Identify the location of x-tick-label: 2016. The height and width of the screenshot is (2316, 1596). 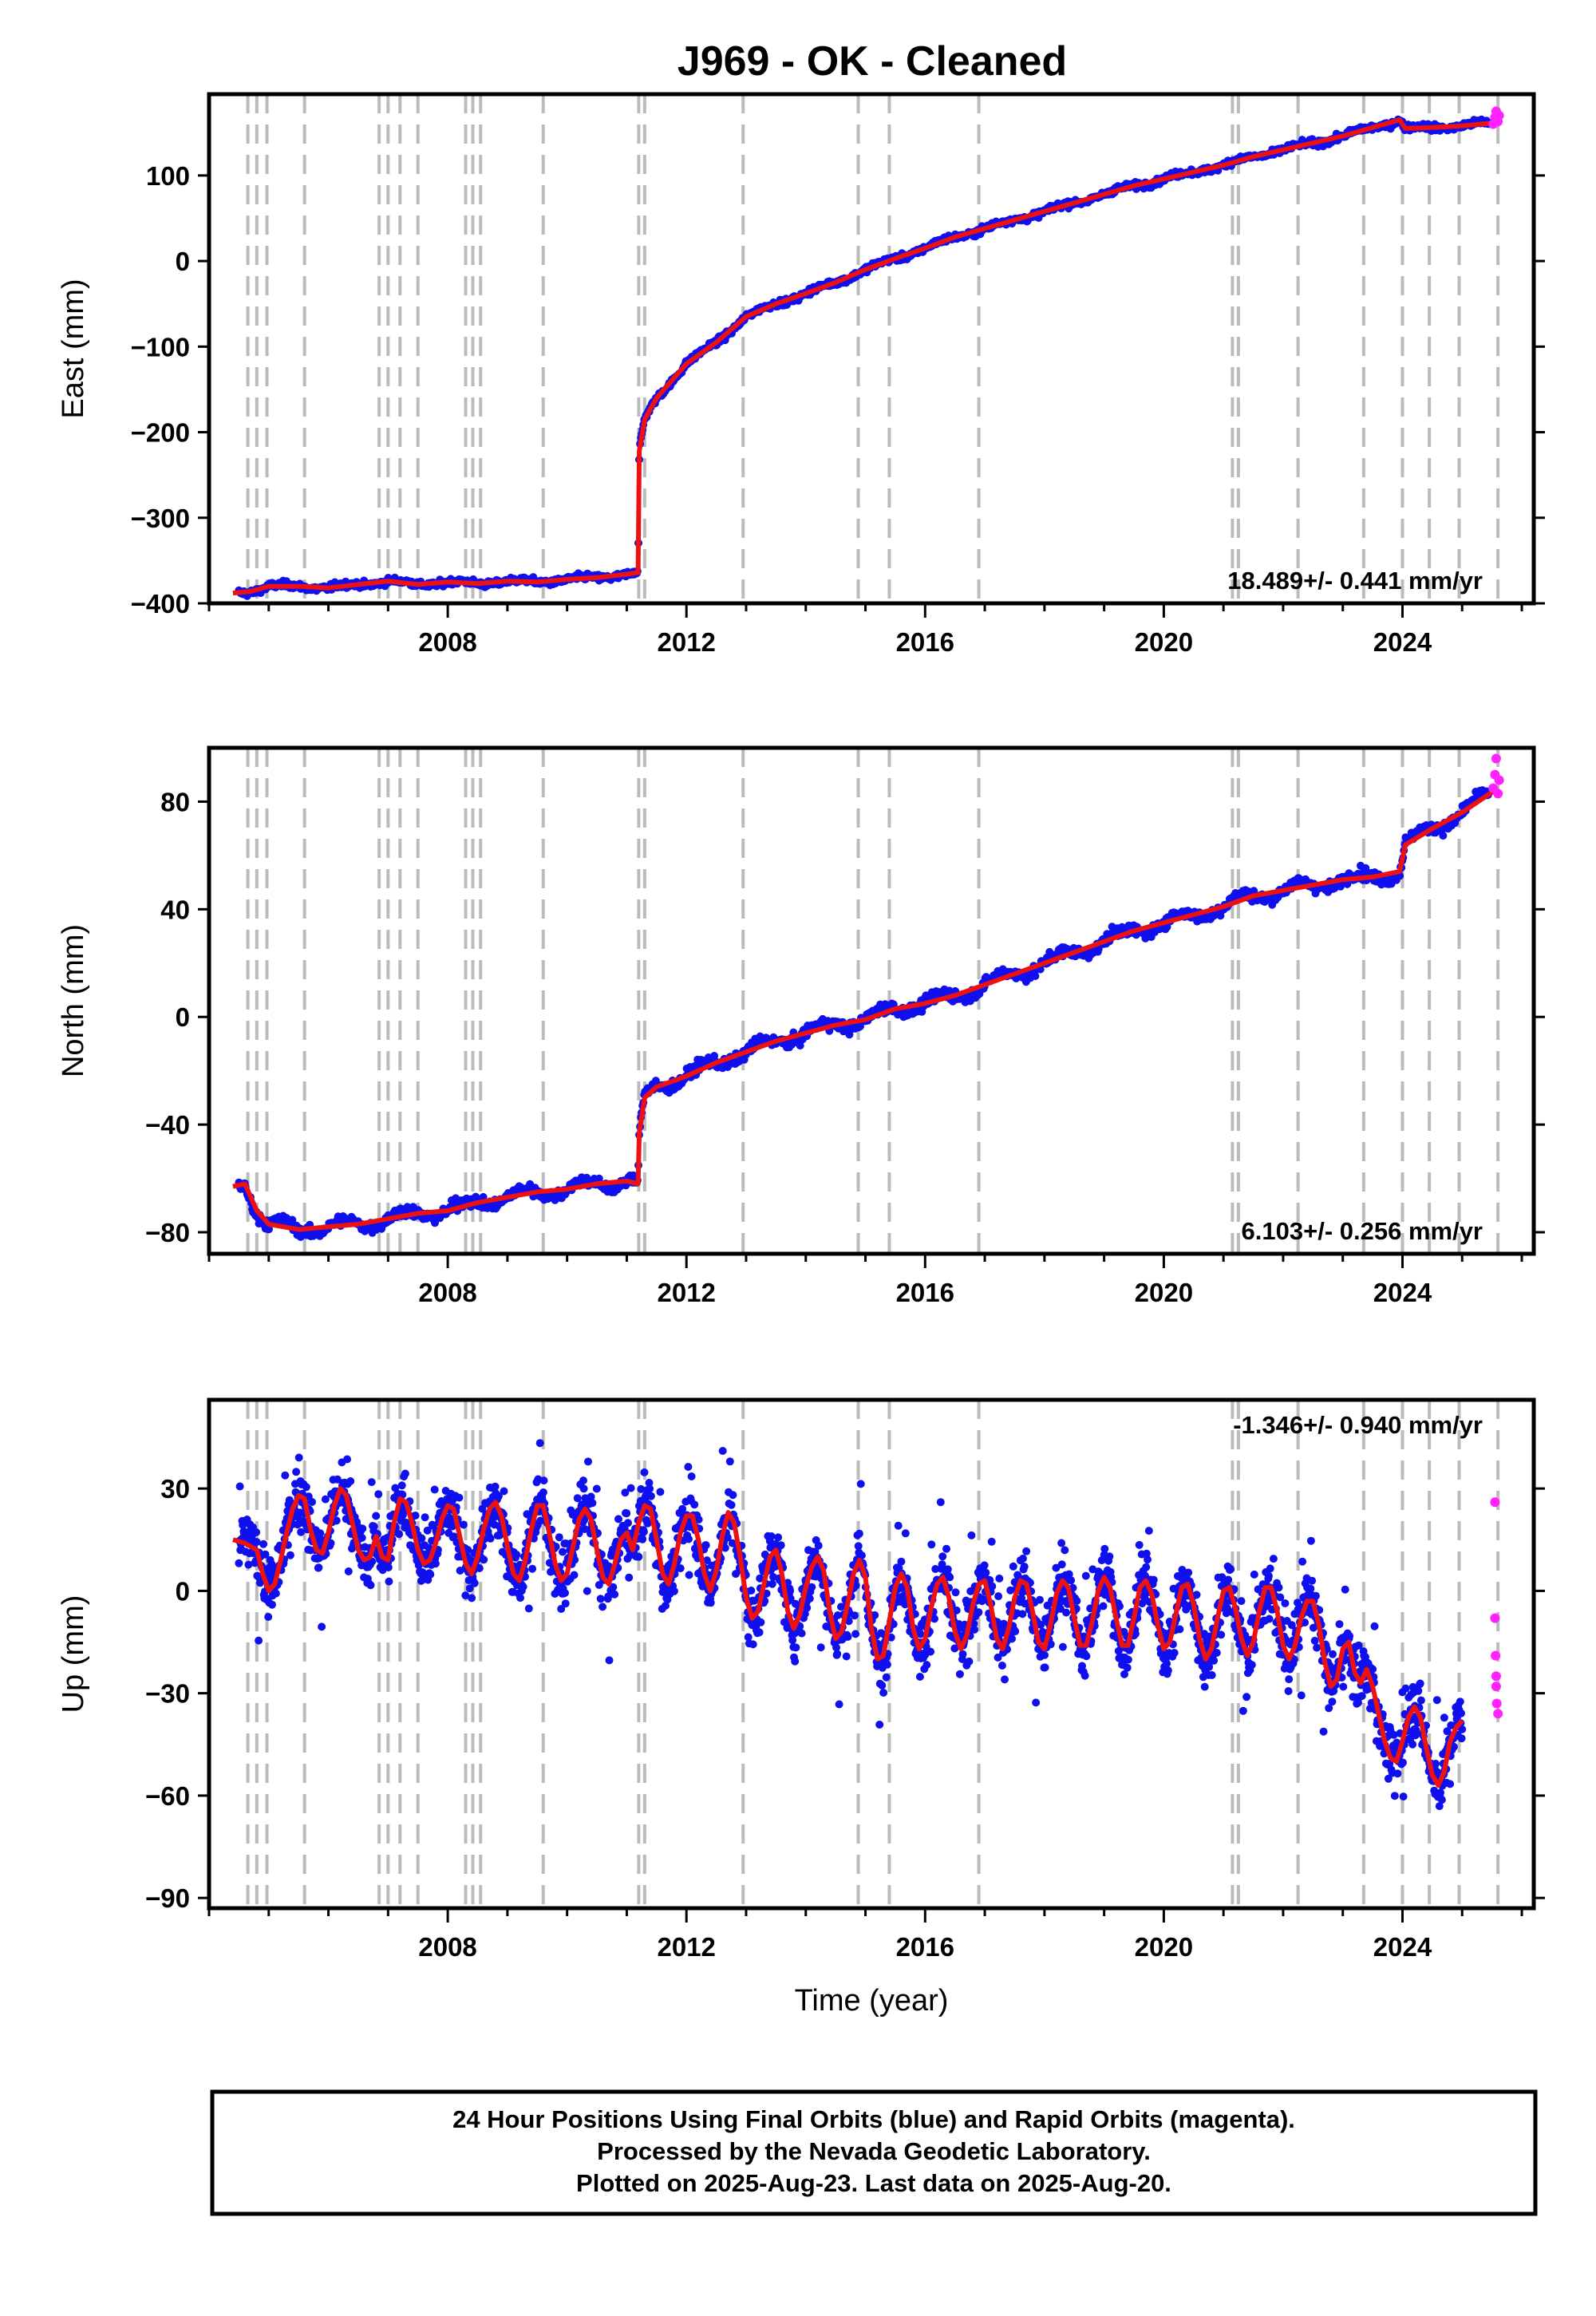
(925, 1292).